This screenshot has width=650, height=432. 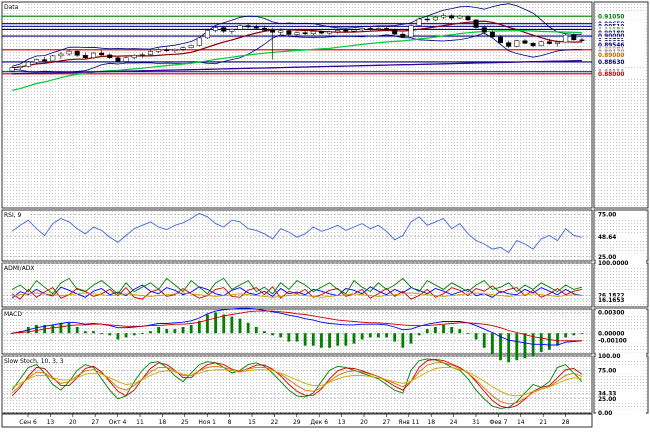 I want to click on panel-bg-macd, so click(x=297, y=331).